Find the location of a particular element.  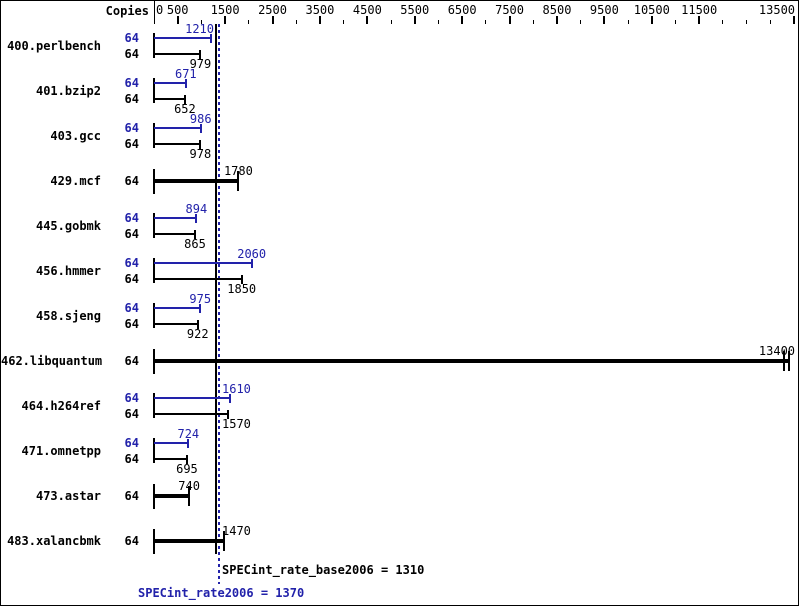

base-result-label: SPECint_rate_base2006 = 1310 is located at coordinates (323, 570).